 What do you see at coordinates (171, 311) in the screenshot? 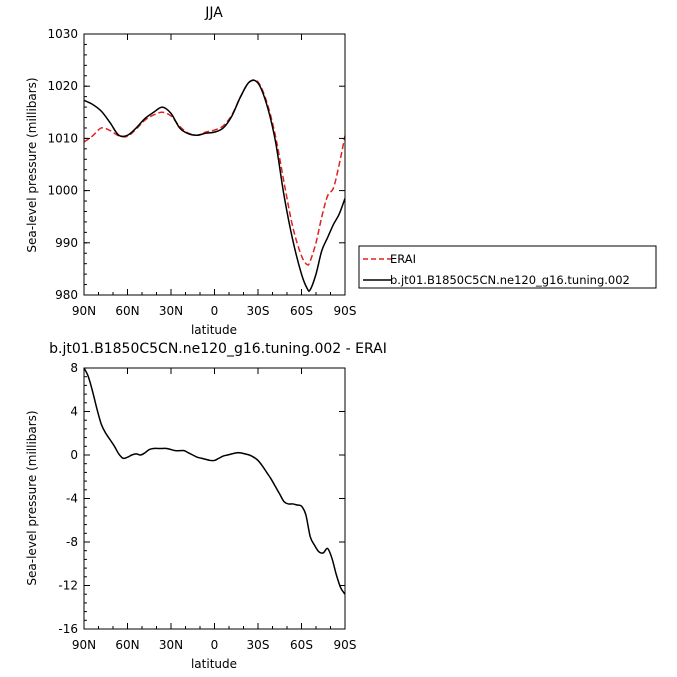
I see `top-x-tick-label: 30N` at bounding box center [171, 311].